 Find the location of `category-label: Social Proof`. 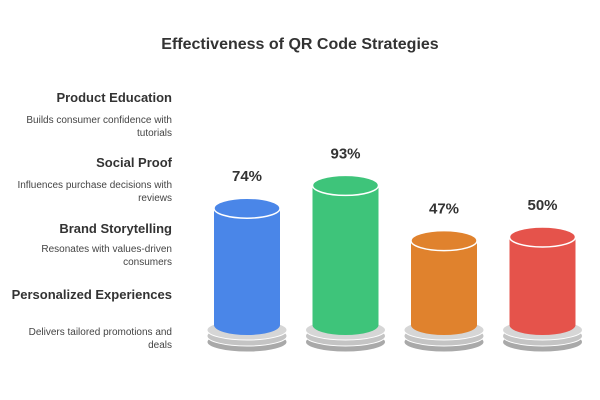

category-label: Social Proof is located at coordinates (134, 162).